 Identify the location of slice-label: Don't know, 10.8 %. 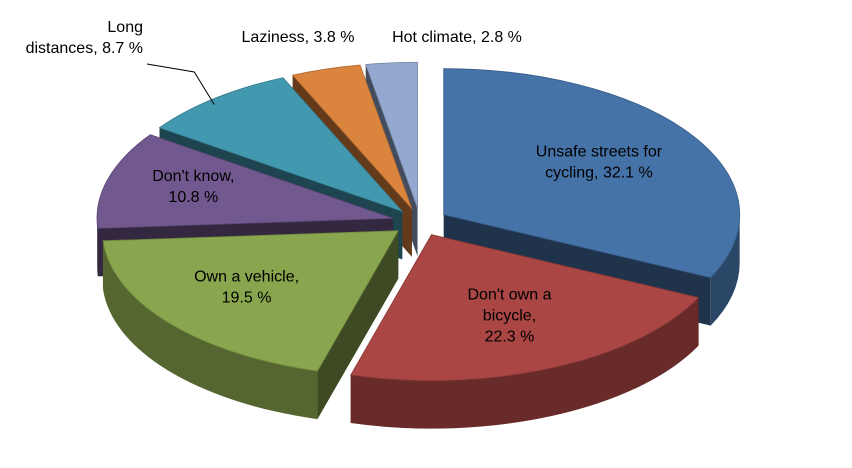
(193, 187).